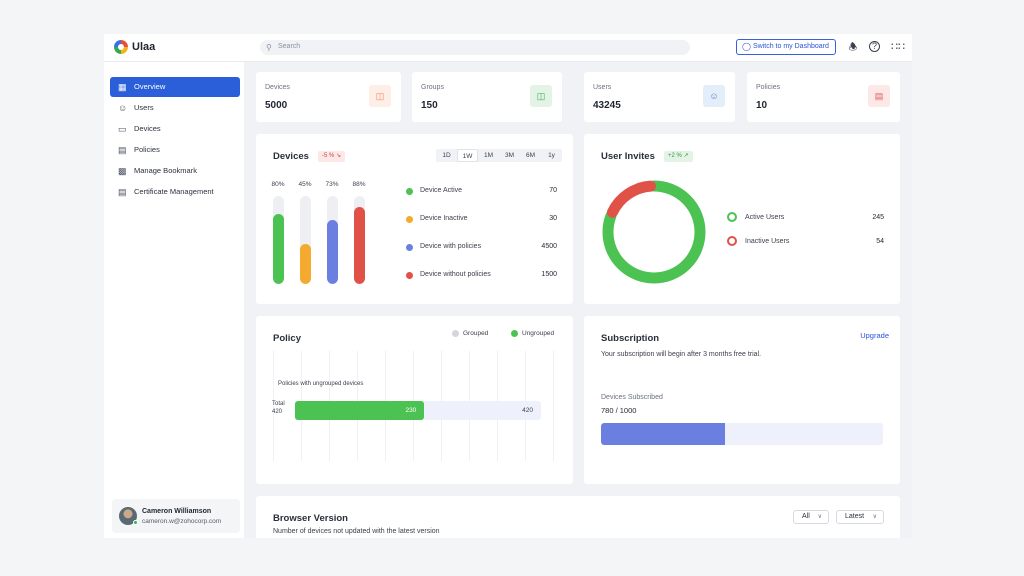 This screenshot has height=576, width=1024. What do you see at coordinates (619, 410) in the screenshot?
I see `subscribed-value: 780 / 1000` at bounding box center [619, 410].